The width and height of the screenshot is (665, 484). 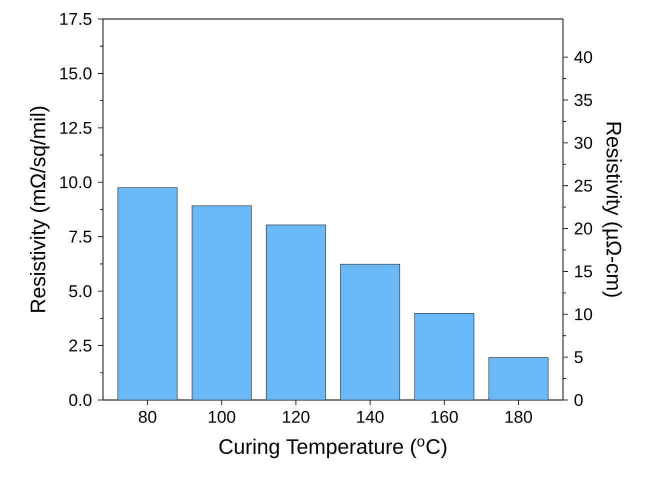 I want to click on y2-tick-label: 40, so click(x=583, y=57).